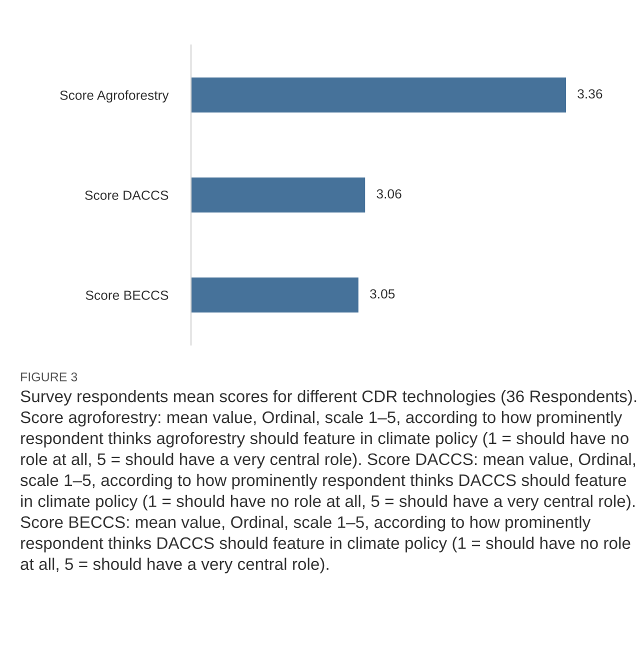 This screenshot has height=671, width=644. I want to click on data-label: 3.36, so click(590, 94).